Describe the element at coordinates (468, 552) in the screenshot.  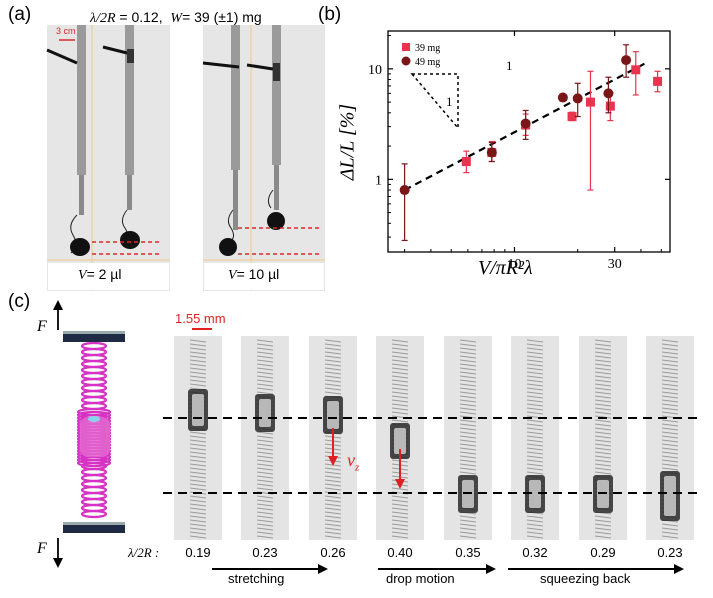
I see `ratio-value-5: 0.35` at that location.